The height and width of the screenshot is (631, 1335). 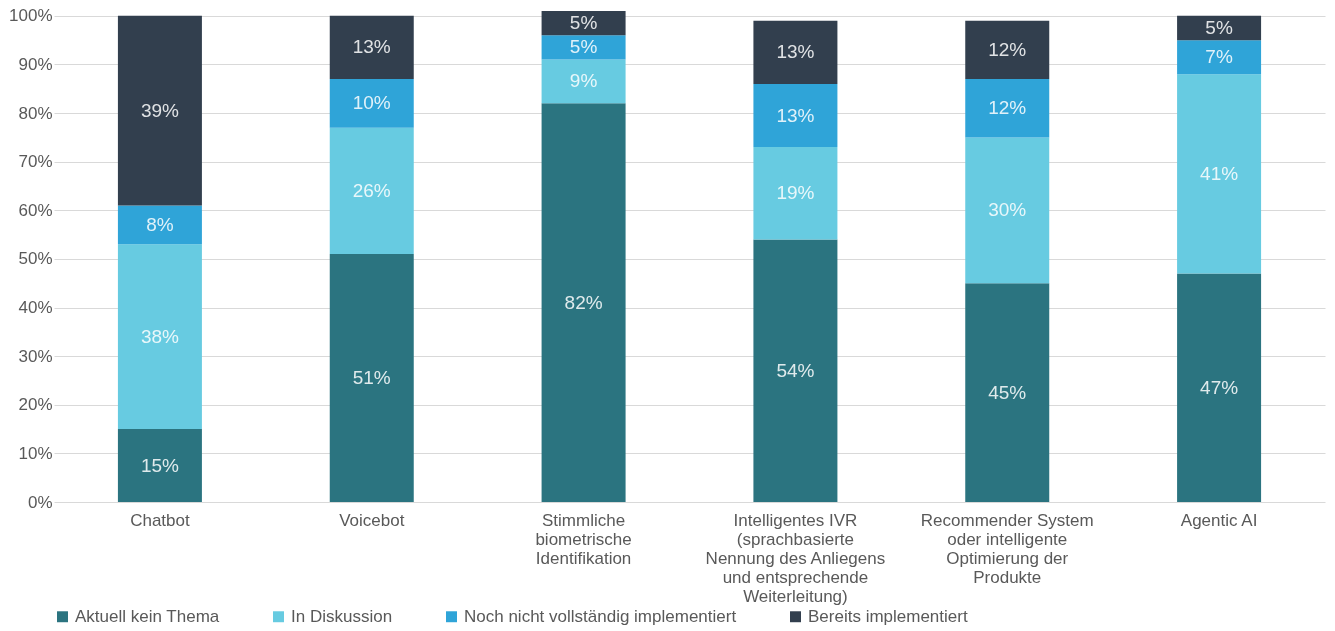 I want to click on data-label: 54%, so click(x=795, y=370).